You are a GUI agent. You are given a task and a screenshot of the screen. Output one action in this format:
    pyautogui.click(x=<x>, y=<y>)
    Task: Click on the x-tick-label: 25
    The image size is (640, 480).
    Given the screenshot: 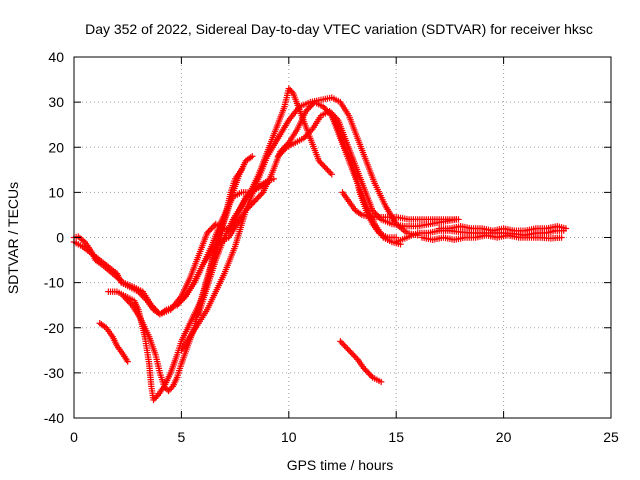 What is the action you would take?
    pyautogui.click(x=611, y=437)
    